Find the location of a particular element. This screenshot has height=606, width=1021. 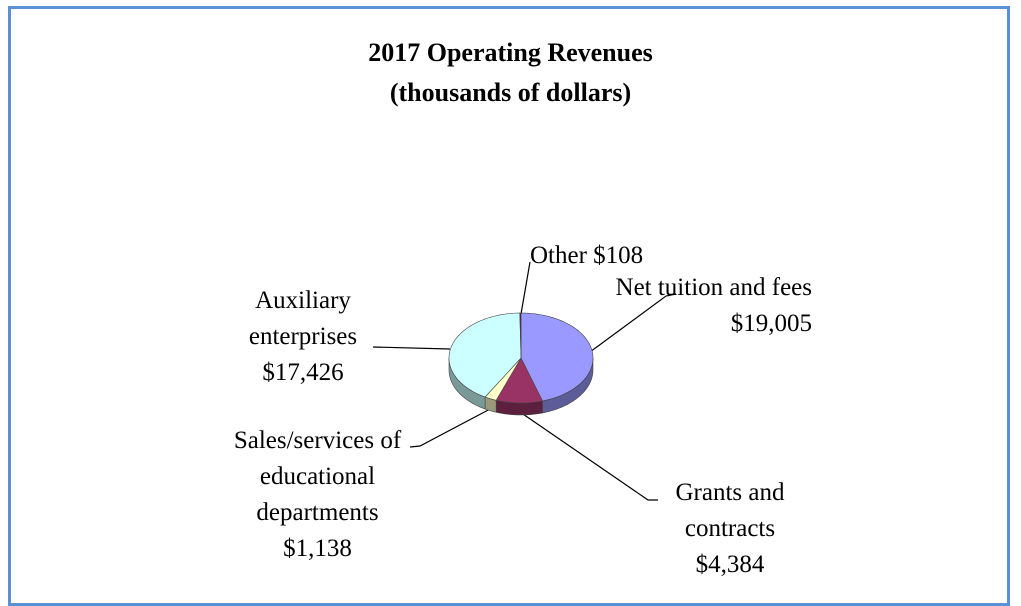

label-name: Auxiliary enterprises is located at coordinates (303, 318).